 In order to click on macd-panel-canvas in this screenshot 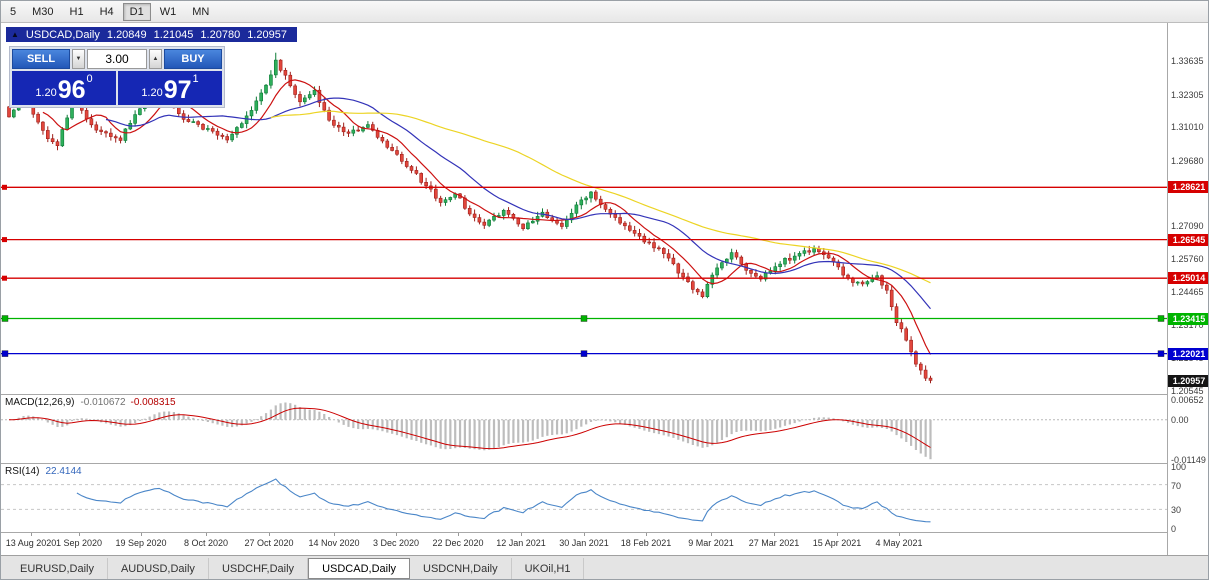, I will do `click(584, 428)`.